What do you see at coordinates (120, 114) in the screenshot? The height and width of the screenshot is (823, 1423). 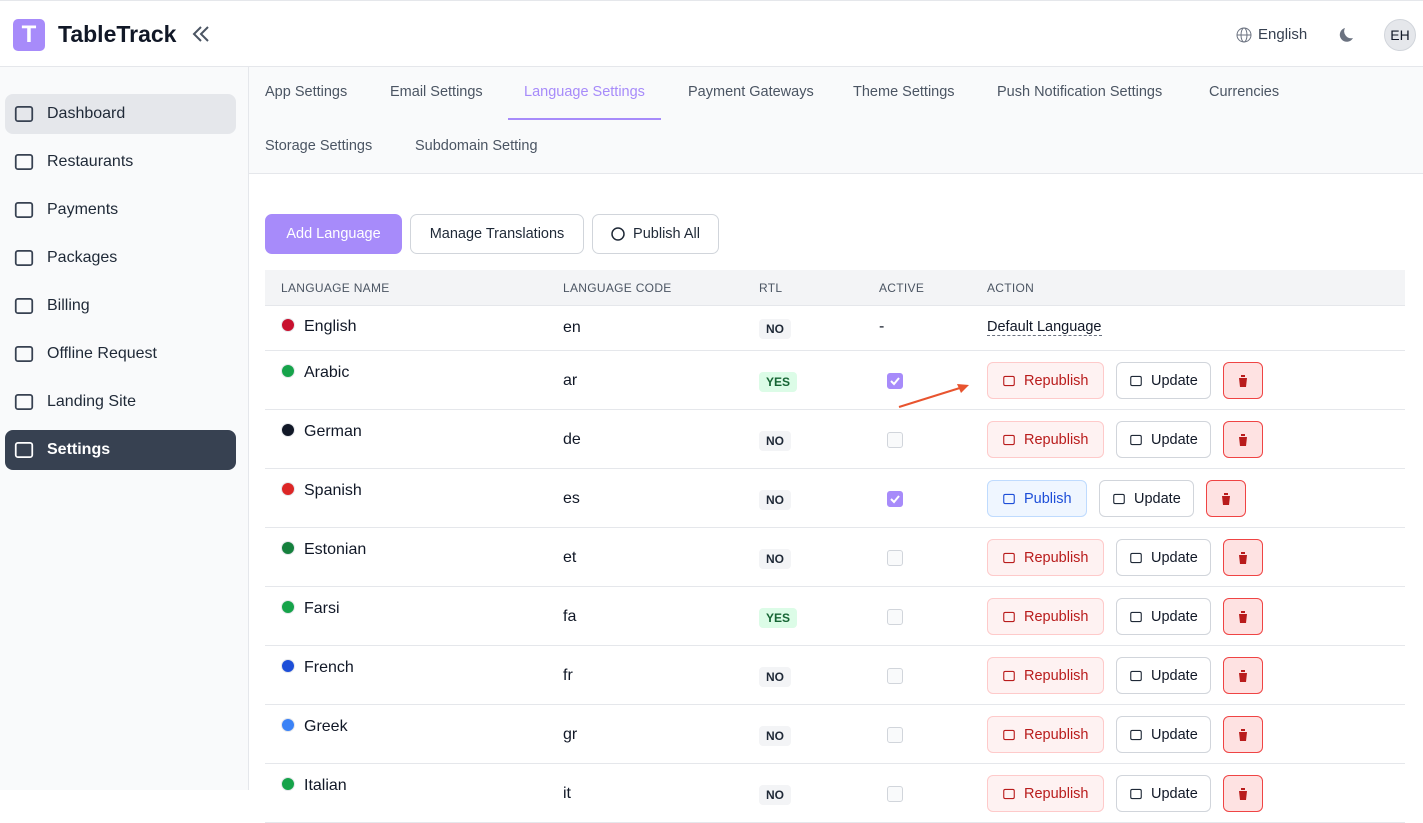 I see `sidebar-item: Dashboard` at bounding box center [120, 114].